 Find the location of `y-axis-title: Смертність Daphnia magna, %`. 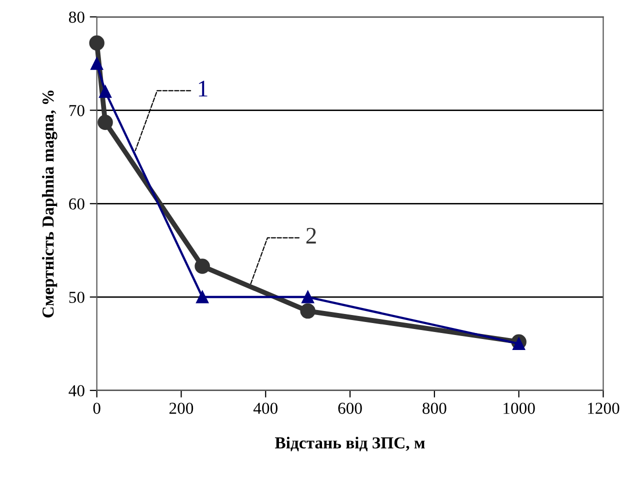

y-axis-title: Смертність Daphnia magna, % is located at coordinates (50, 204).